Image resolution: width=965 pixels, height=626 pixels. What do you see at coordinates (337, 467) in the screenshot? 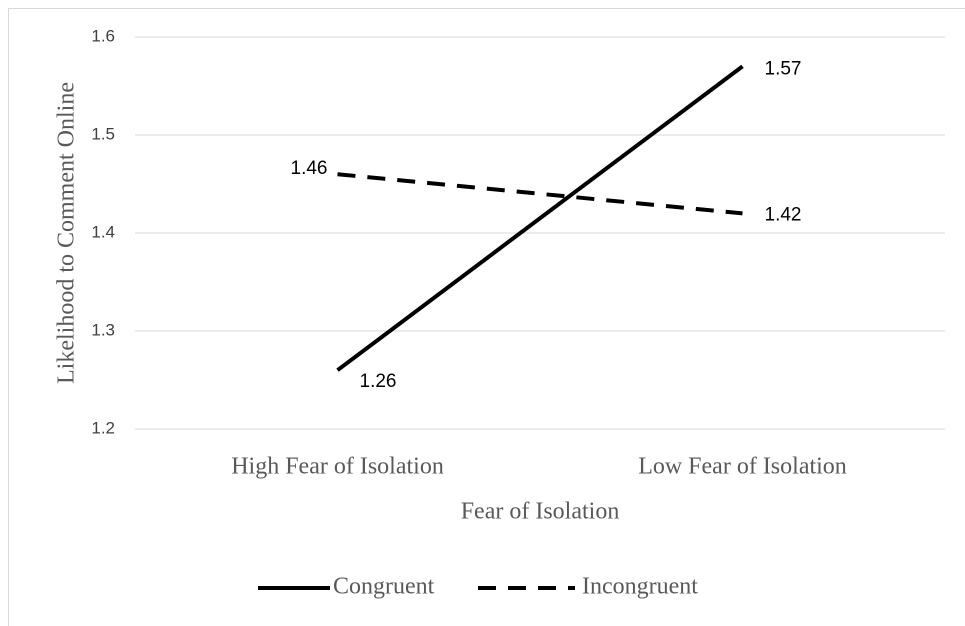
I see `x-tick-label: High Fear of Isolation` at bounding box center [337, 467].